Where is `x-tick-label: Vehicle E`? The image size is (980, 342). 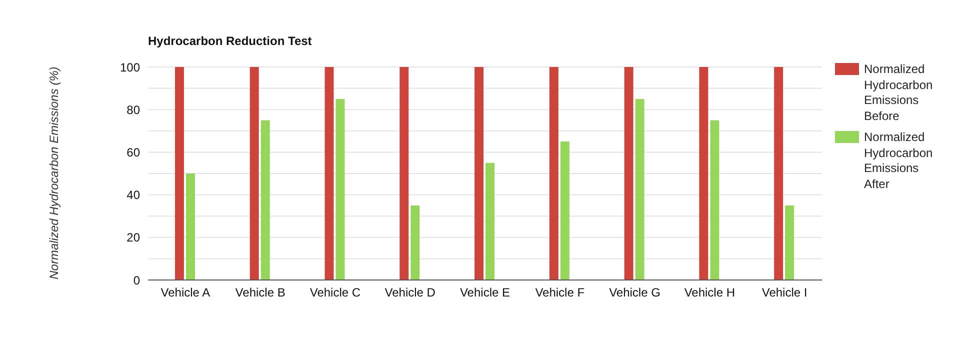 x-tick-label: Vehicle E is located at coordinates (485, 293).